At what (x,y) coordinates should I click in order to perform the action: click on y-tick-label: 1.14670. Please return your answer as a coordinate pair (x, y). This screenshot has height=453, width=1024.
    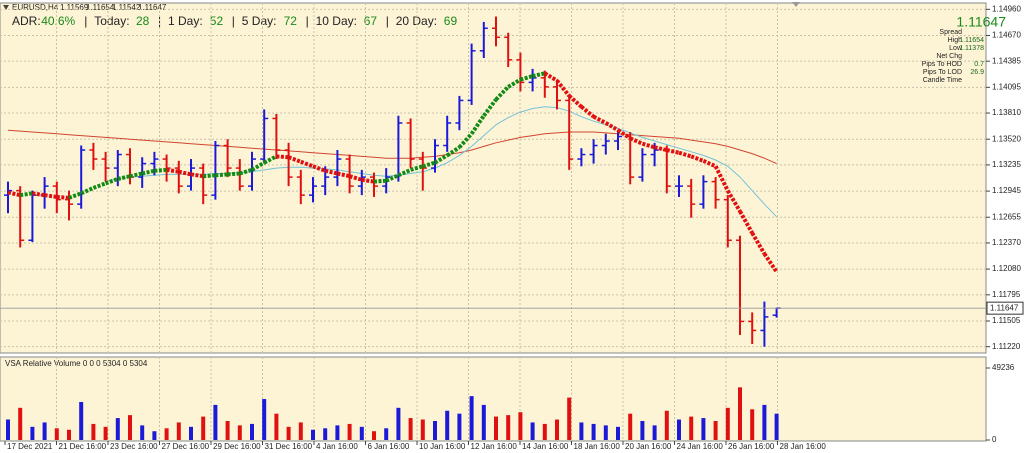
    Looking at the image, I should click on (1006, 35).